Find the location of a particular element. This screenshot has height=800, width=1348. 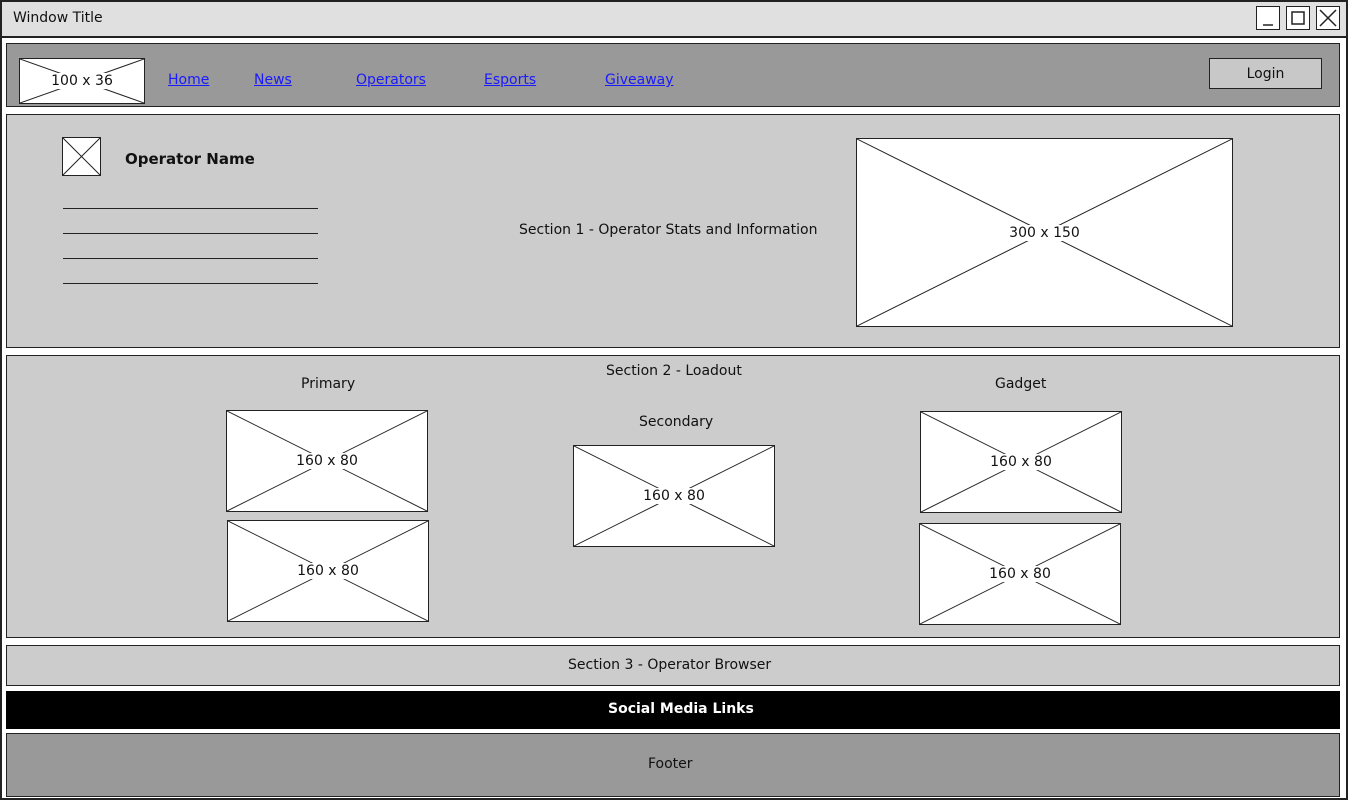

window-title: Window Title is located at coordinates (58, 18).